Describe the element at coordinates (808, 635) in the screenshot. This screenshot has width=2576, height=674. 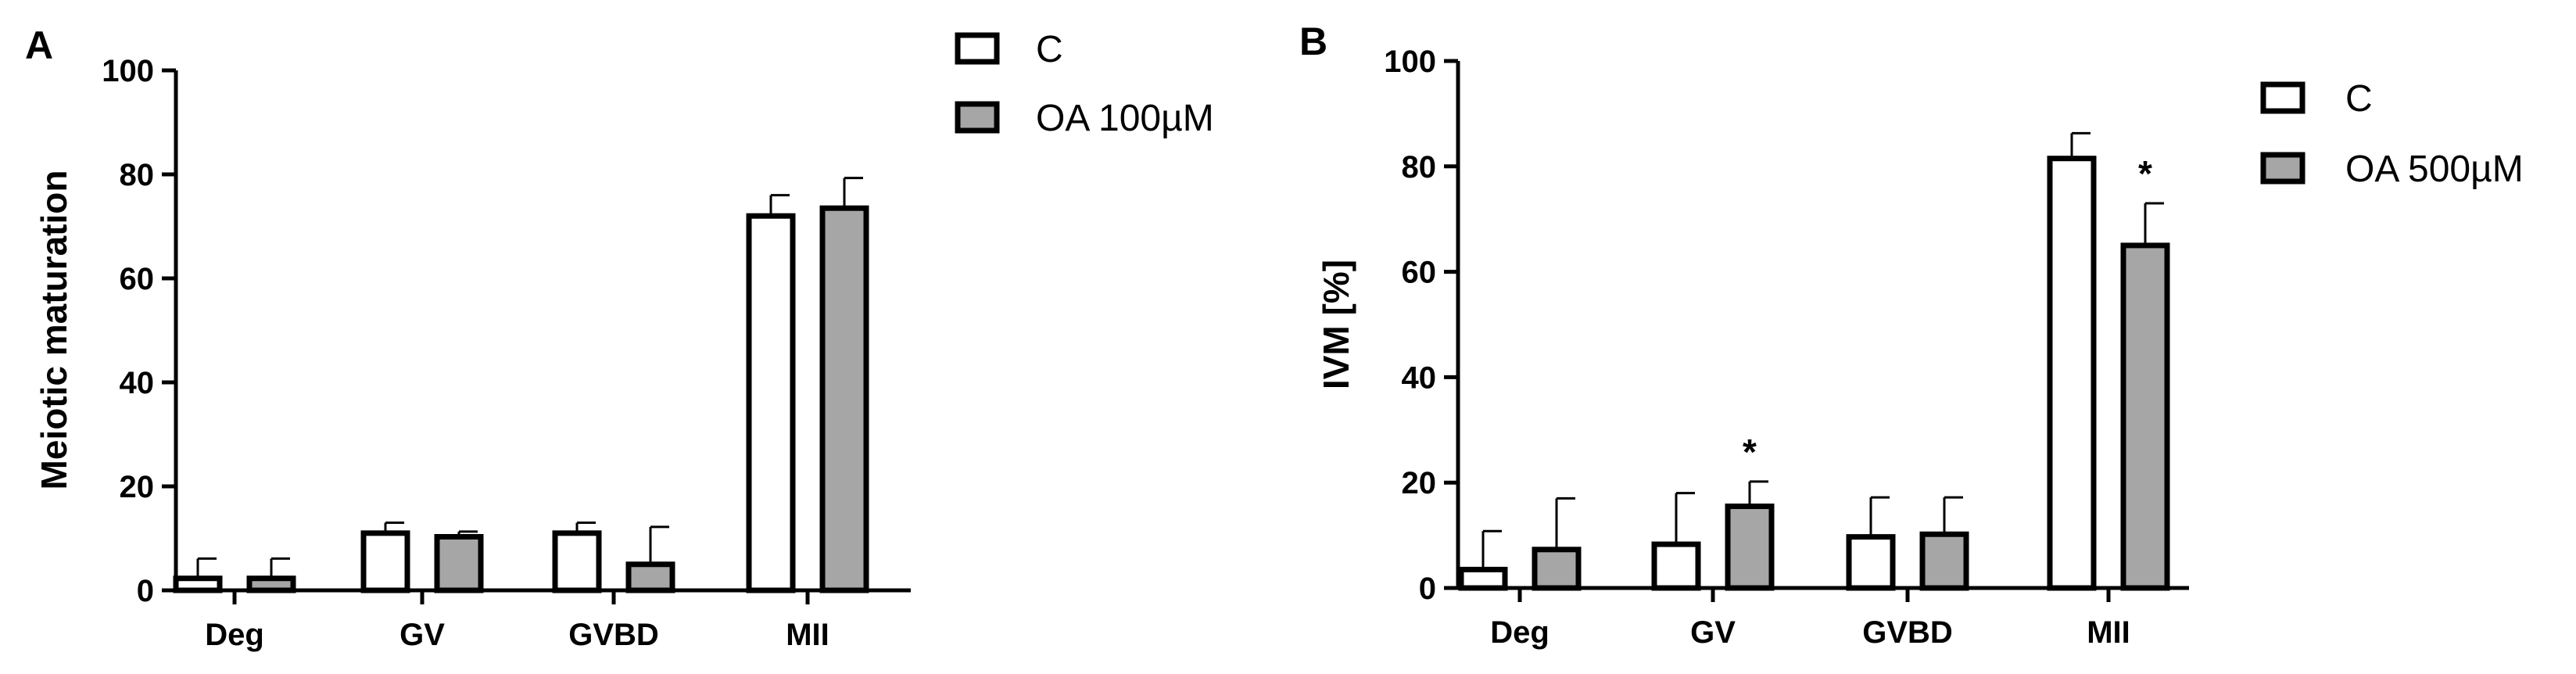
I see `panel-a-xtick-label-3: MII` at that location.